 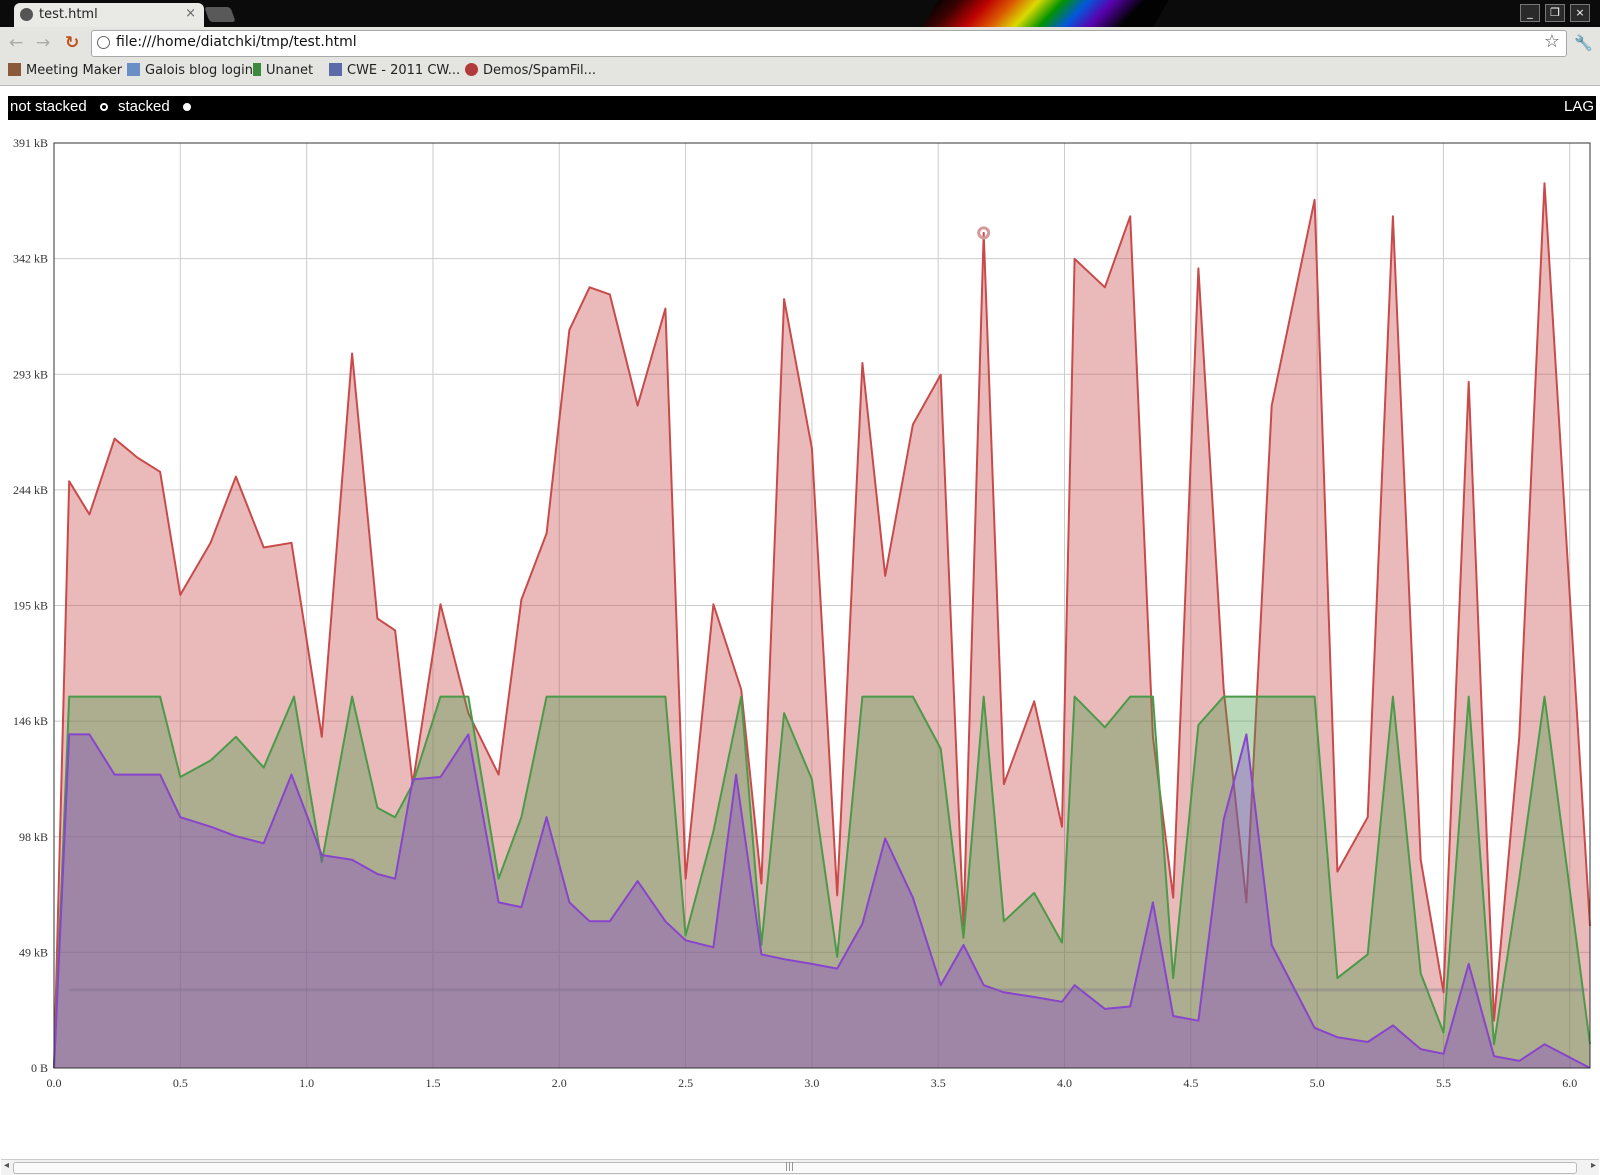 What do you see at coordinates (199, 70) in the screenshot?
I see `bookmark-label: Galois blog login` at bounding box center [199, 70].